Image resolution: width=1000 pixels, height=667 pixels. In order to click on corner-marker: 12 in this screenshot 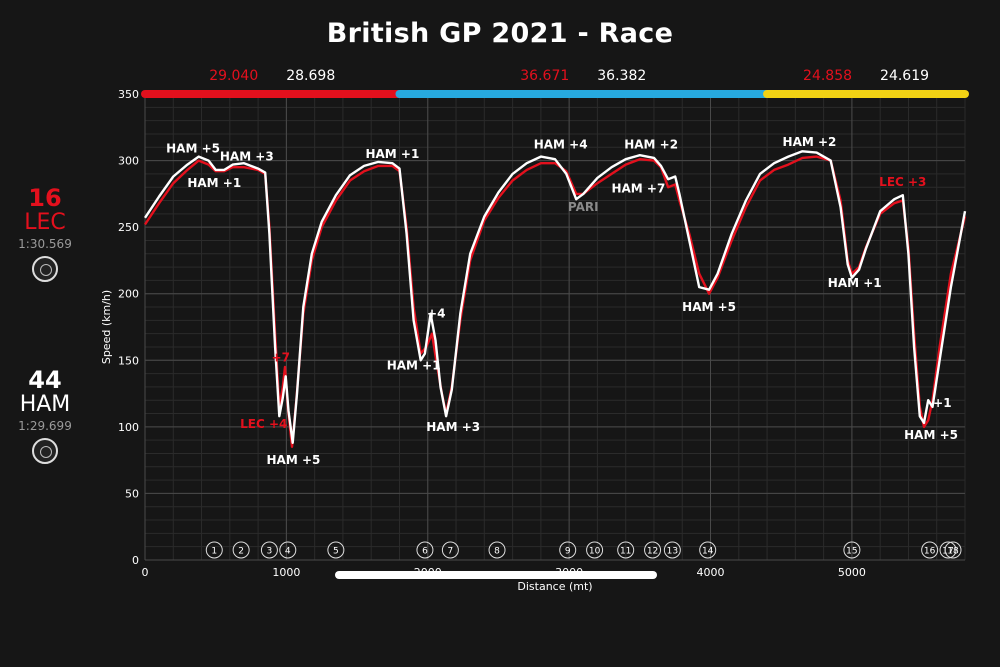, I will do `click(653, 550)`.